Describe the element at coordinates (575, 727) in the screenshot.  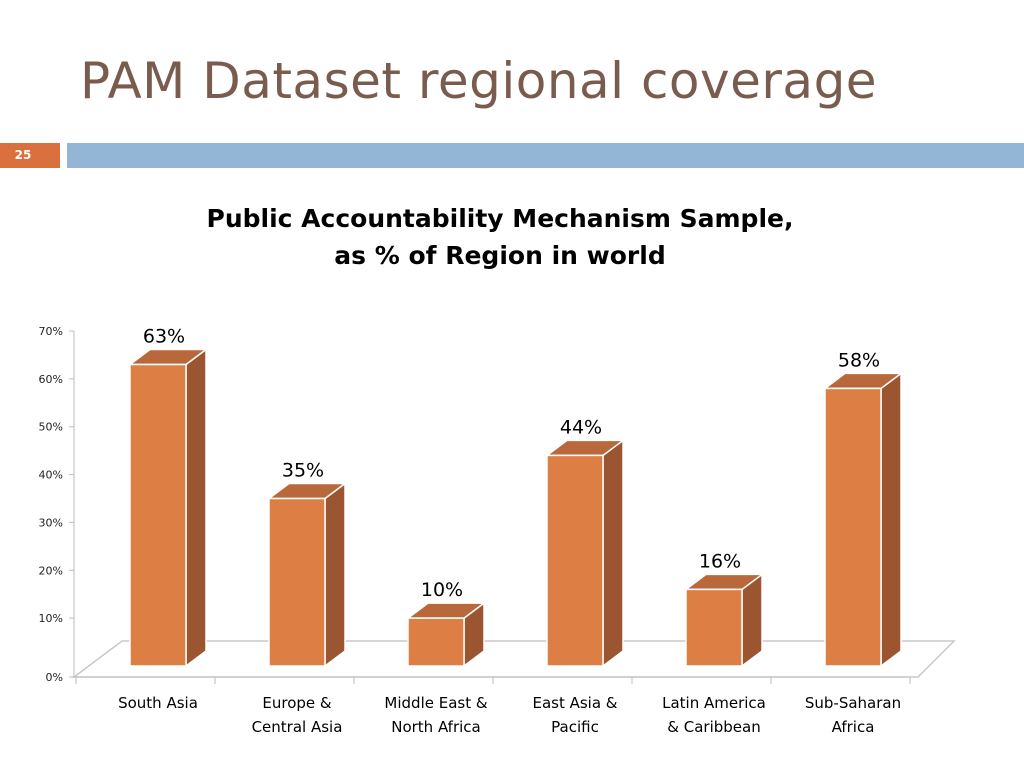
I see `x-category-label: Pacific` at that location.